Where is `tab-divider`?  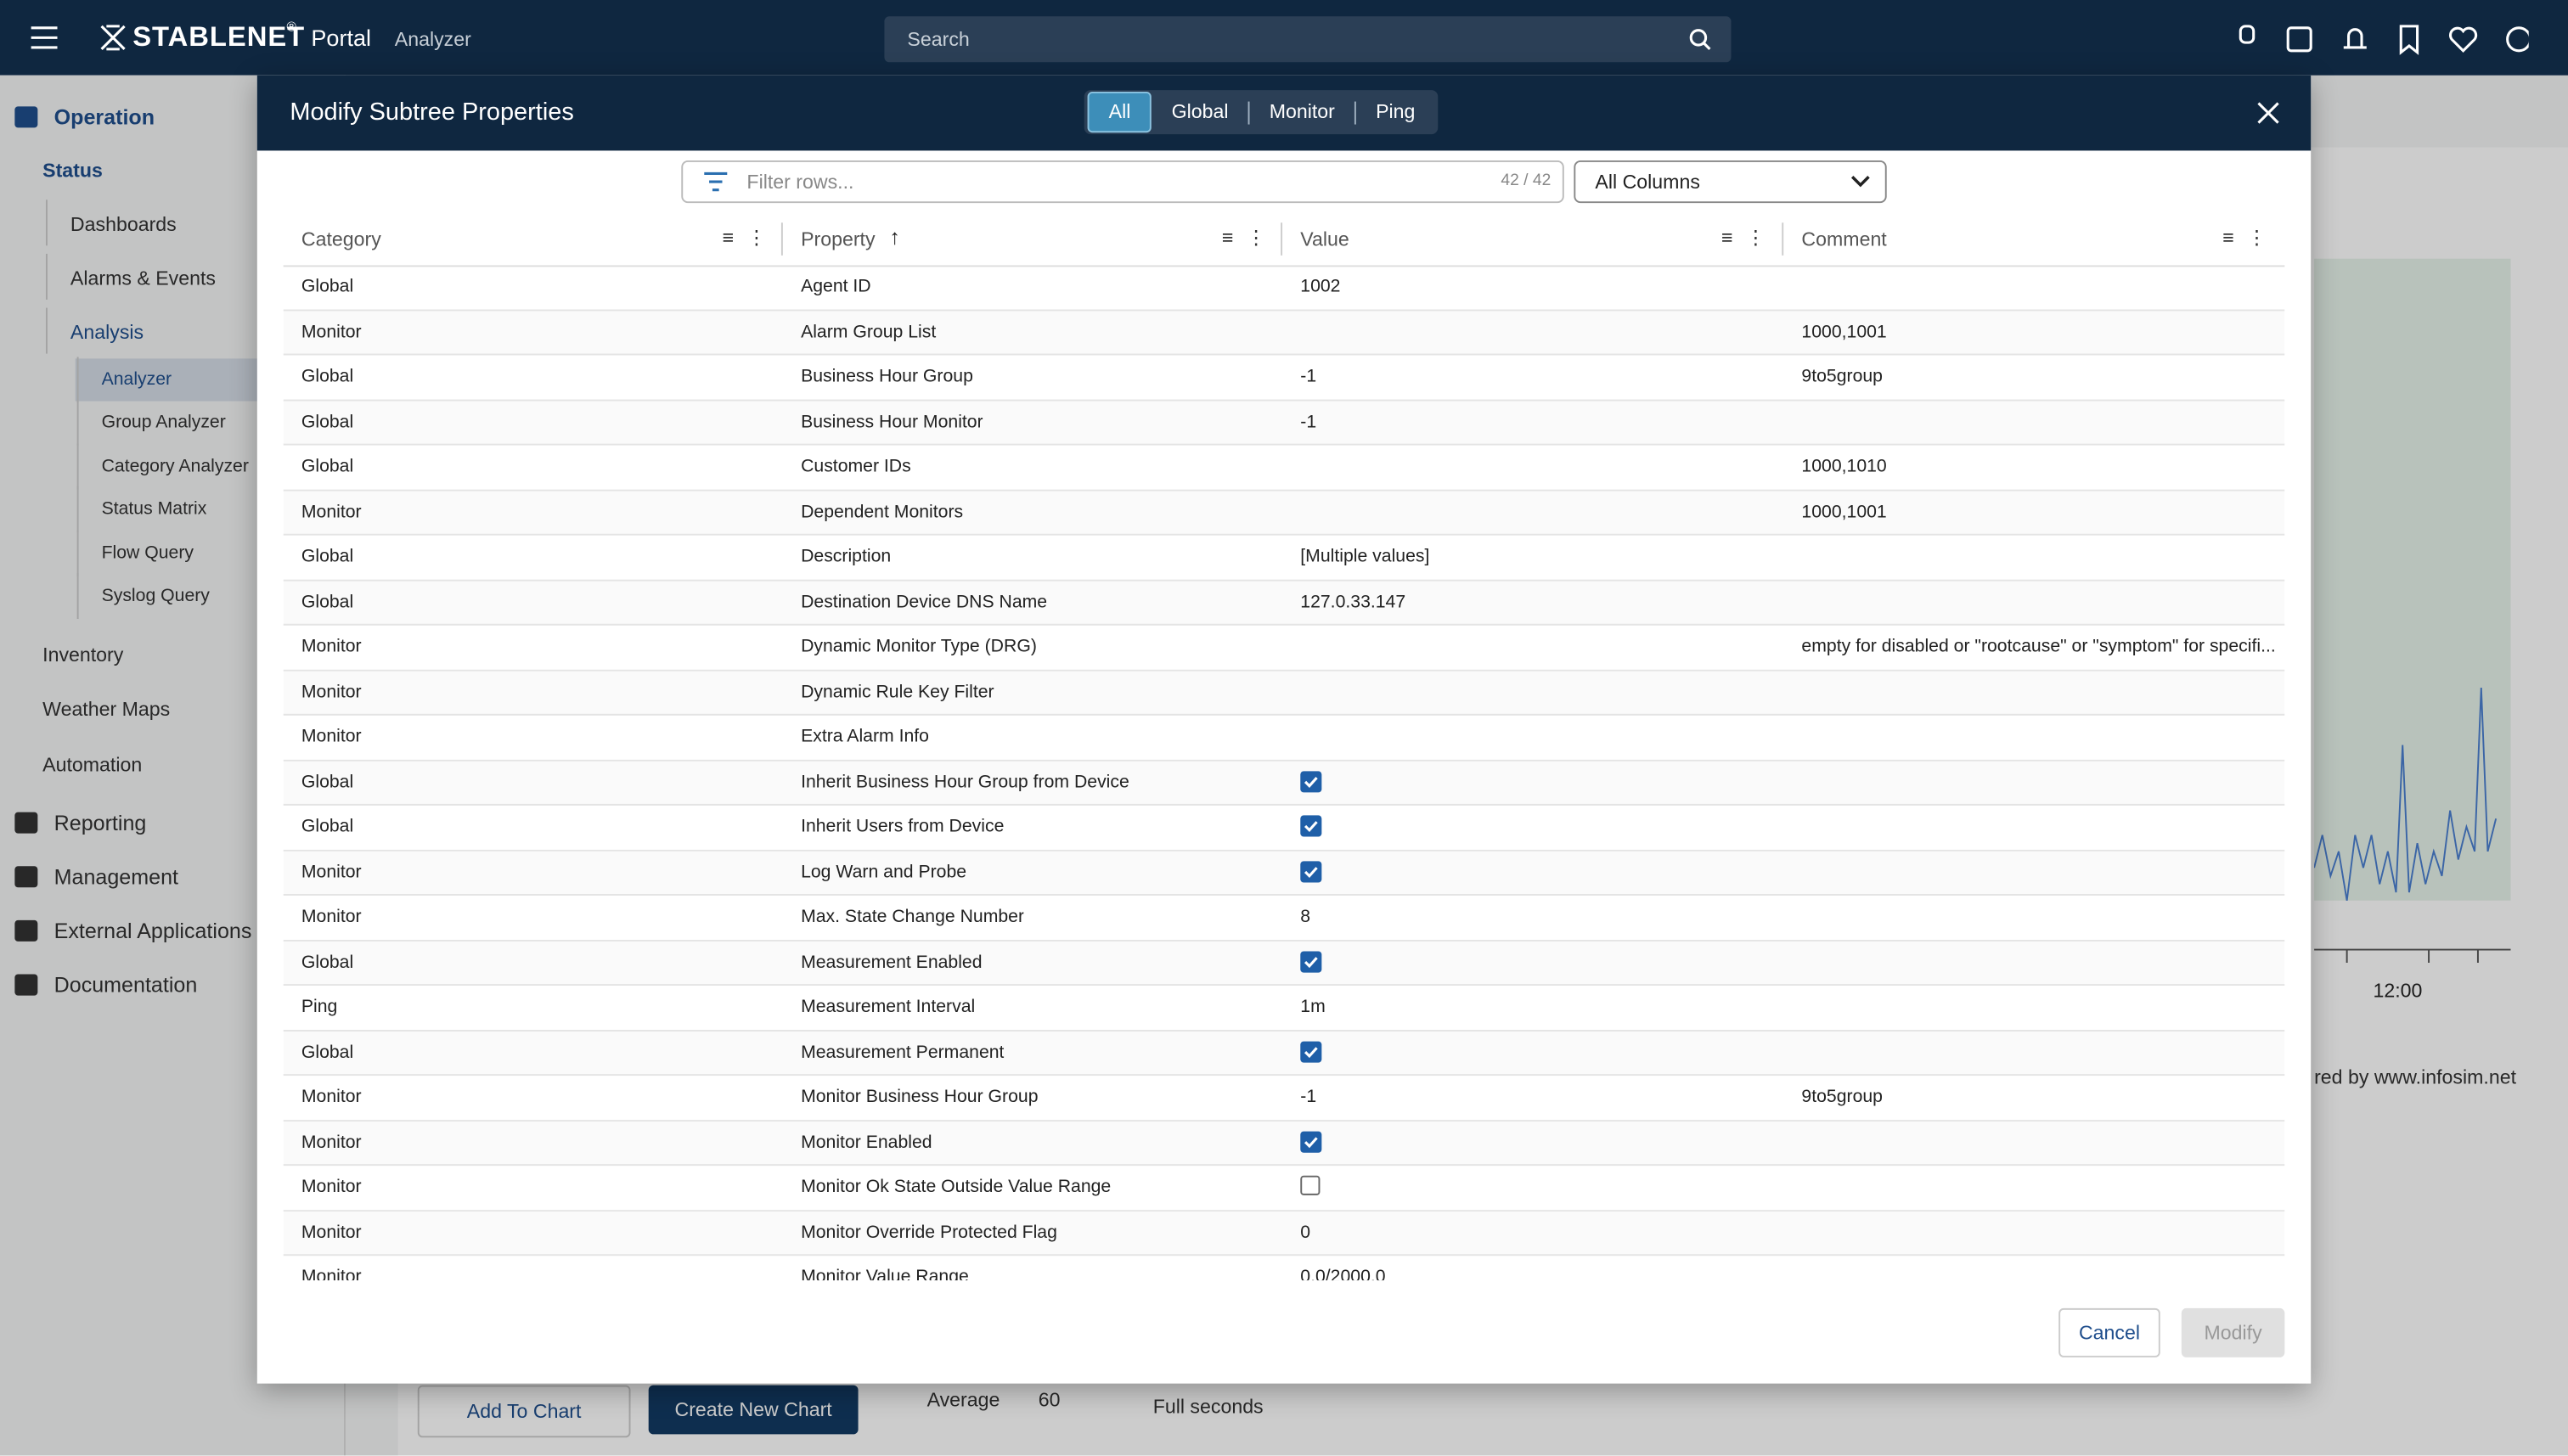 tab-divider is located at coordinates (1355, 112).